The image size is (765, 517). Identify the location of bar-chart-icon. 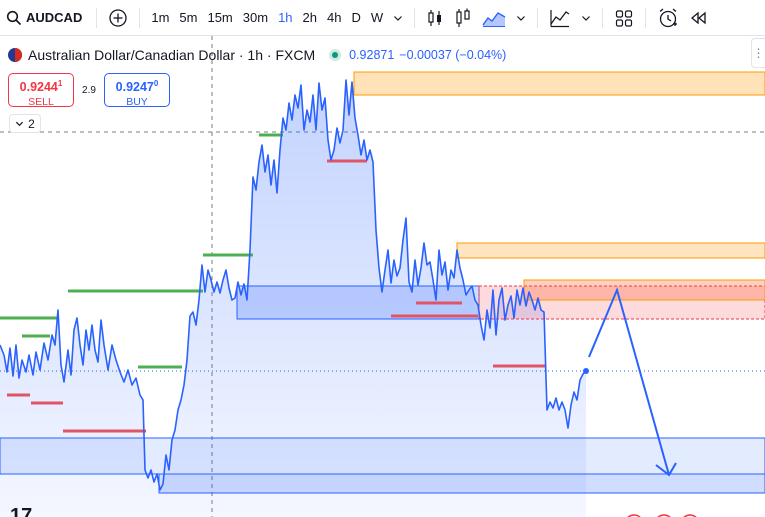
(435, 17).